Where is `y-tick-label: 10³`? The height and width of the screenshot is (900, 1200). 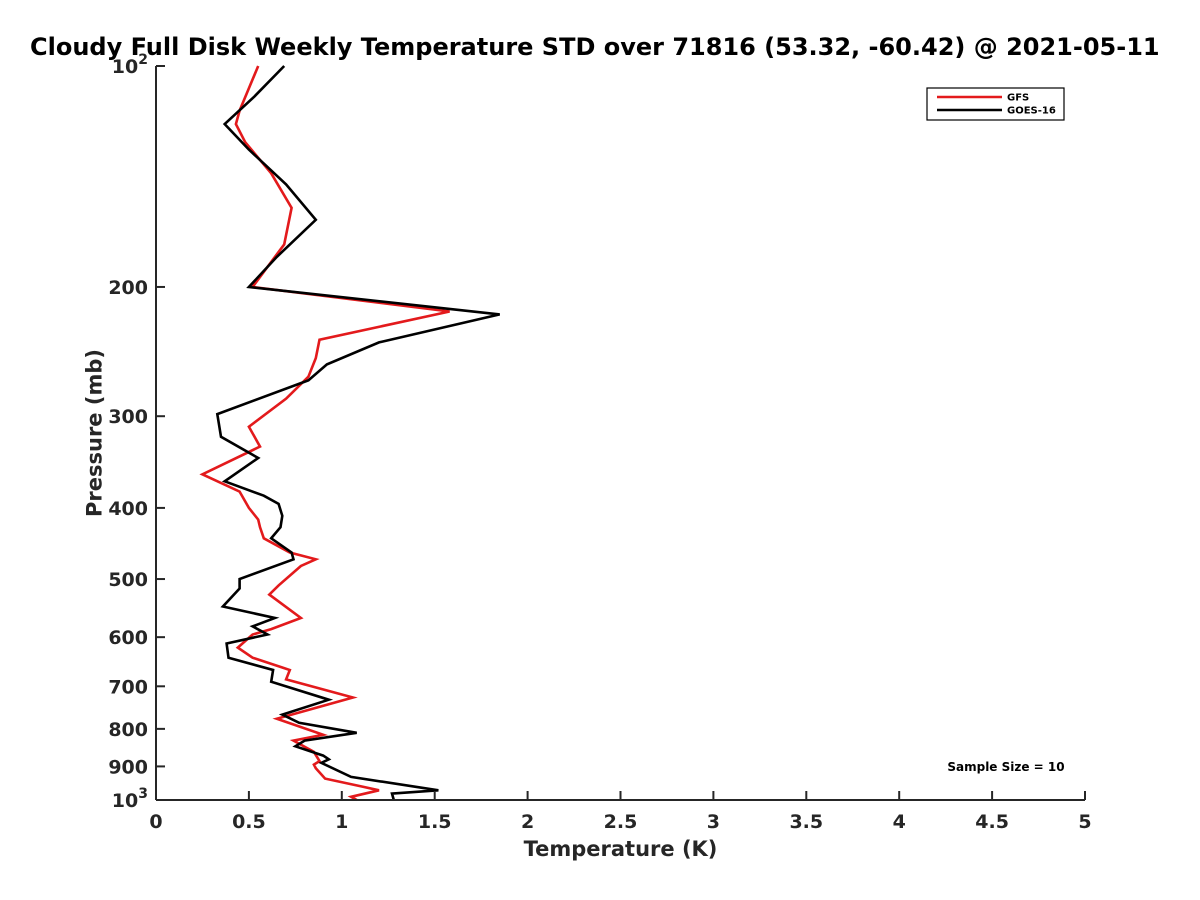
y-tick-label: 10³ is located at coordinates (130, 799).